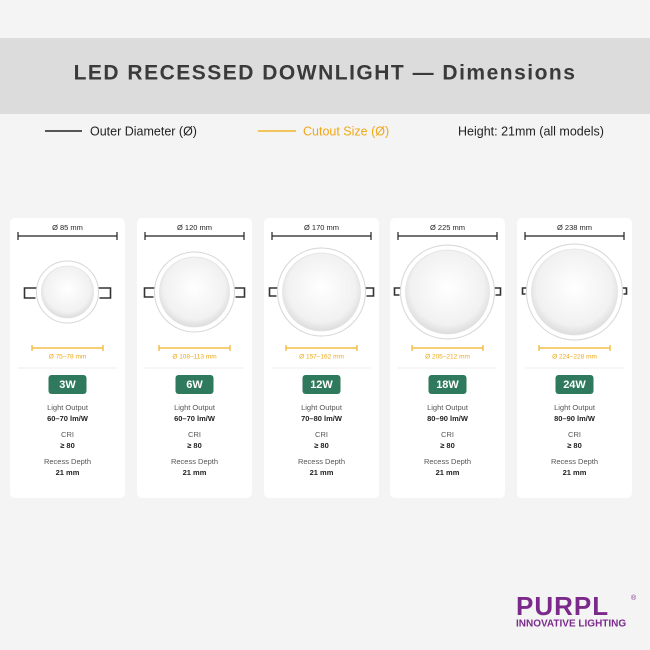  I want to click on power: 24W, so click(574, 385).